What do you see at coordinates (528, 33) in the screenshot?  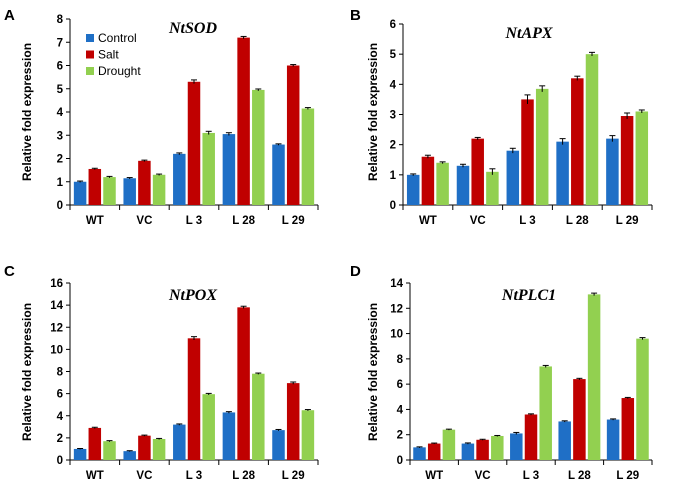 I see `chart-title: NtAPX` at bounding box center [528, 33].